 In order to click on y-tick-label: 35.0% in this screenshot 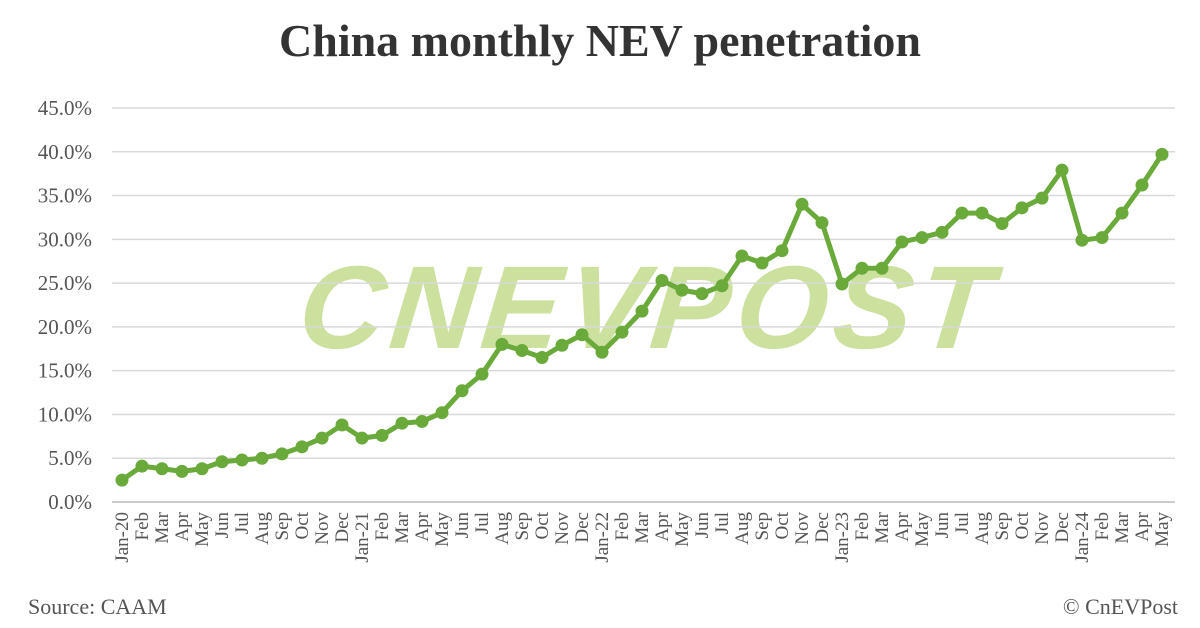, I will do `click(65, 196)`.